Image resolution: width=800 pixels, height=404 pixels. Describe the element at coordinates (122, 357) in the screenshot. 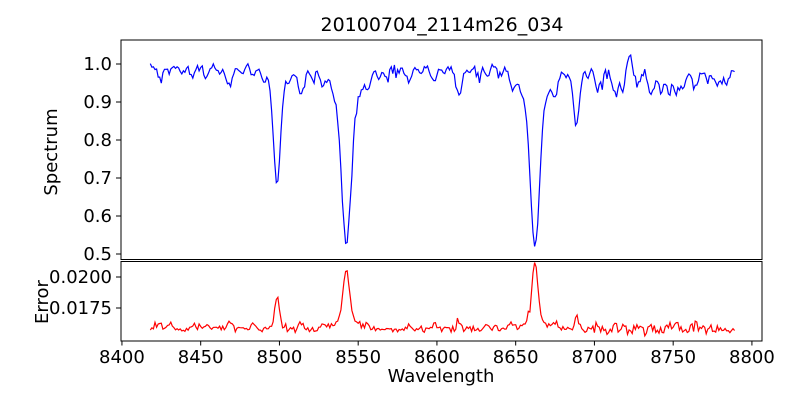

I see `x-tick-label: 8400` at that location.